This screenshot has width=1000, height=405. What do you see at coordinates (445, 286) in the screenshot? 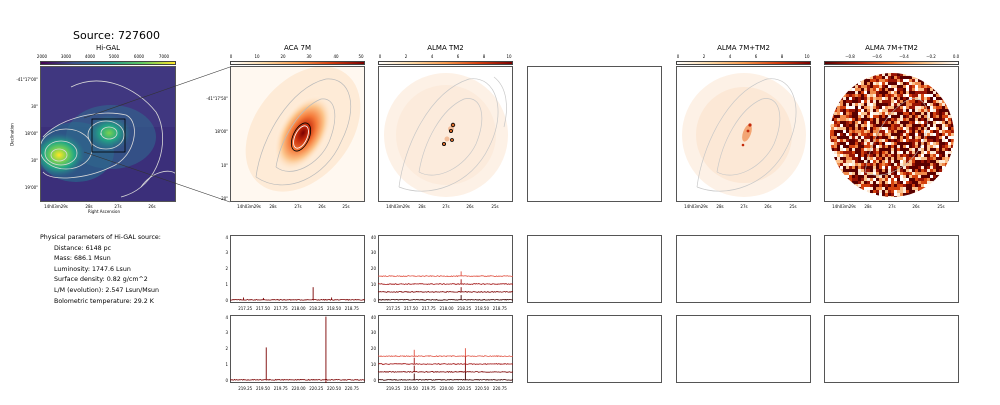
I see `spectrum-plot` at bounding box center [445, 286].